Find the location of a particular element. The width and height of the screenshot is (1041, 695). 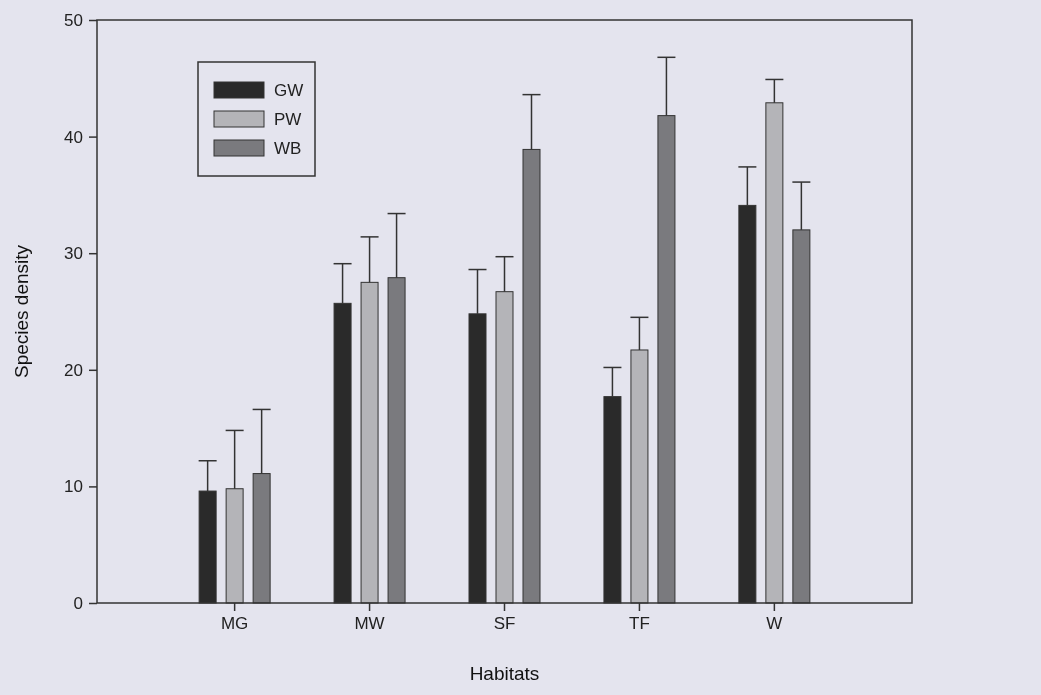

y-tick-label: 30 is located at coordinates (73, 254).